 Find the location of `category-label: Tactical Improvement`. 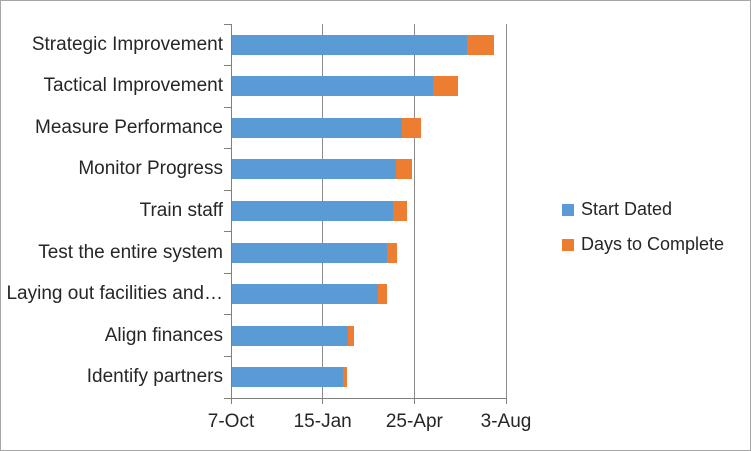

category-label: Tactical Improvement is located at coordinates (133, 86).